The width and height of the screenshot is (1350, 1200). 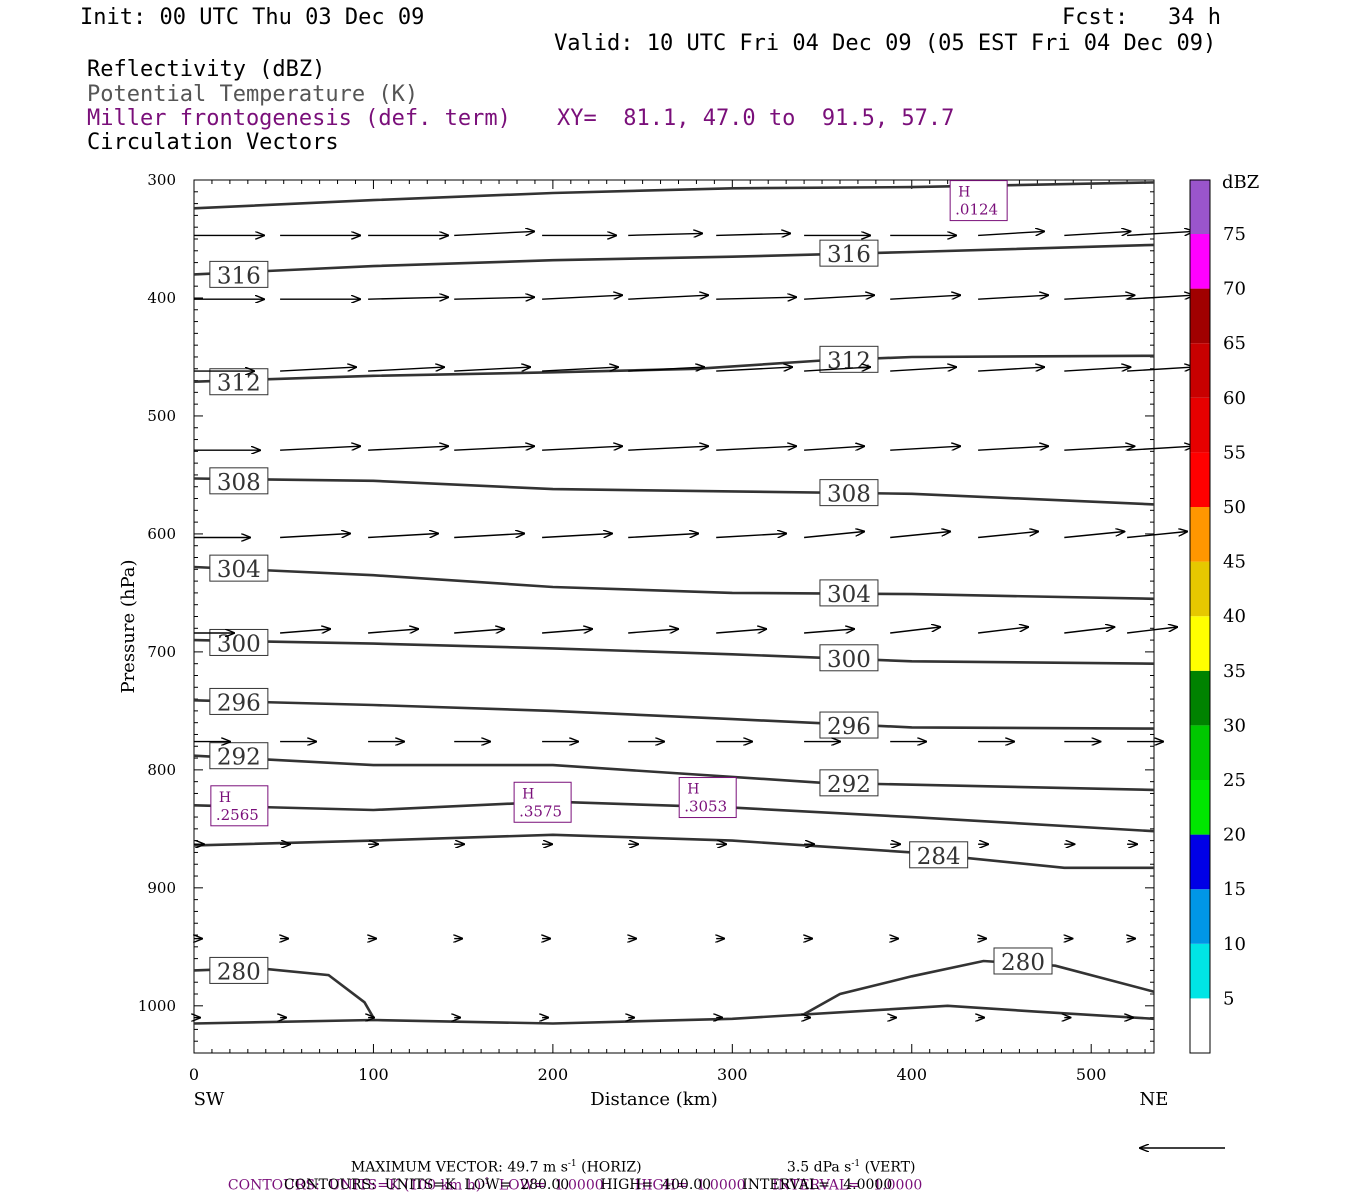 What do you see at coordinates (1234, 507) in the screenshot?
I see `colorbar-label: 50` at bounding box center [1234, 507].